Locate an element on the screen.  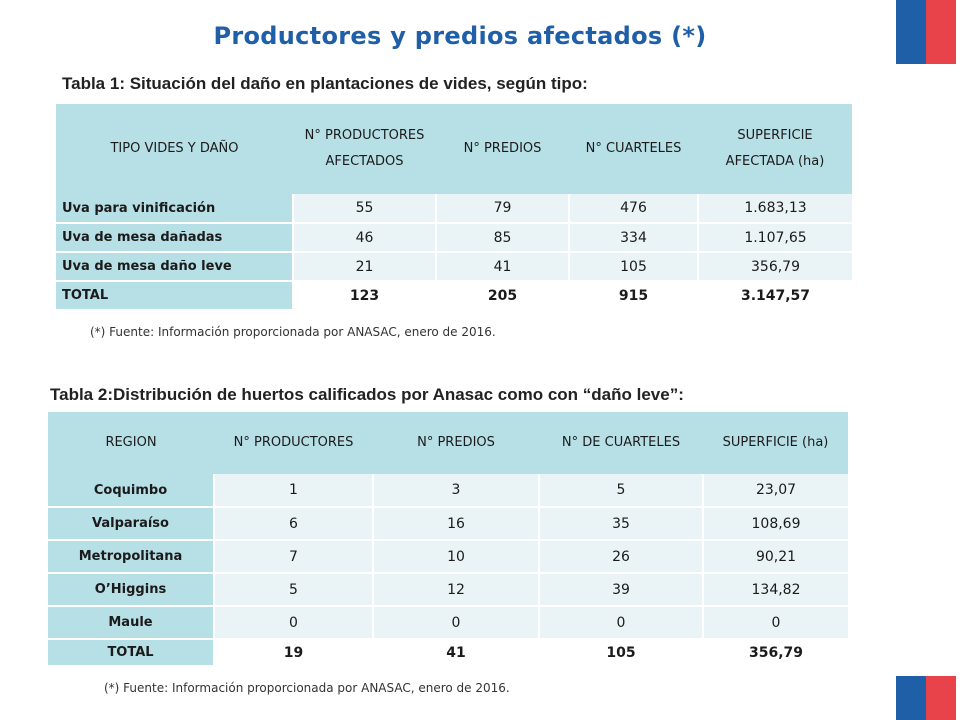
cell-value: 90,21 is located at coordinates (775, 556).